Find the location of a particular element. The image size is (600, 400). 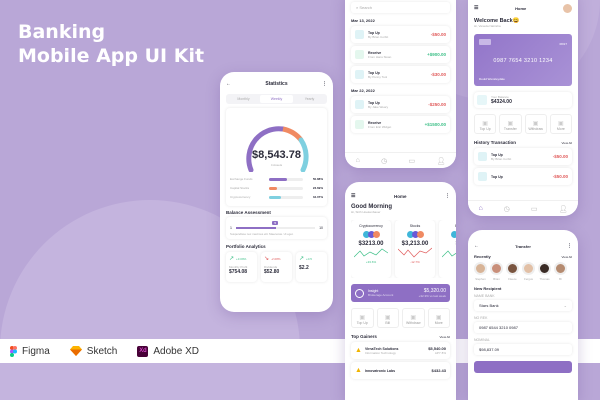

market-card: Exch $5 is located at coordinates (447, 249).